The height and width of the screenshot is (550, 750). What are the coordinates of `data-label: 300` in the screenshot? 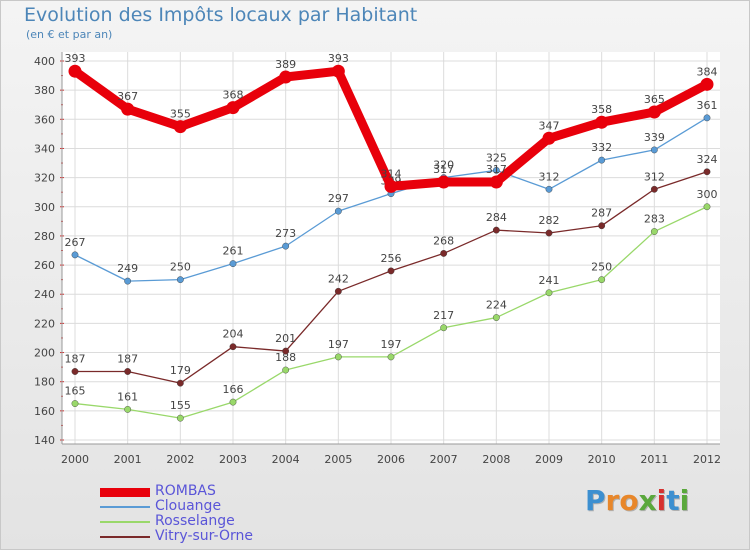 It's located at (707, 194).